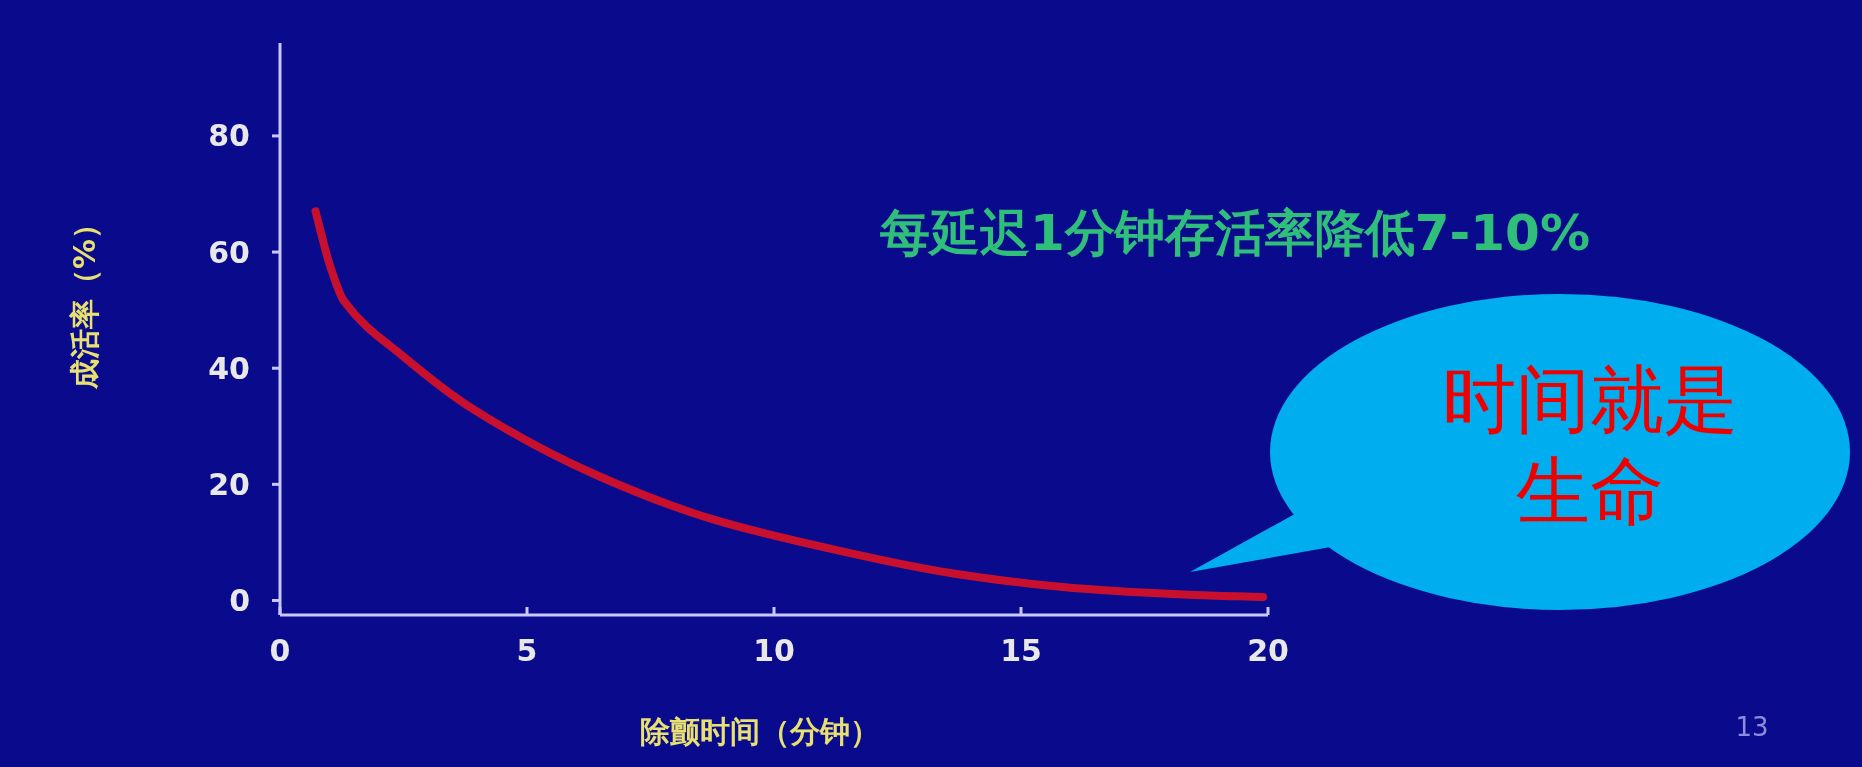 The width and height of the screenshot is (1862, 767). Describe the element at coordinates (1268, 650) in the screenshot. I see `x-tick-label: 20` at that location.